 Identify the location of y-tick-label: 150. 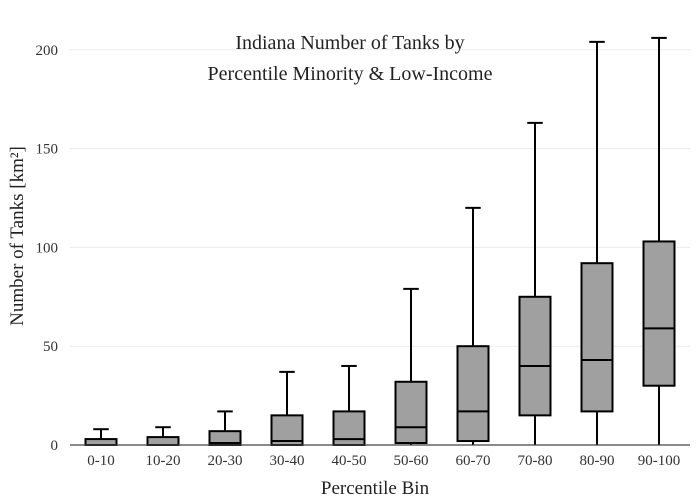
(47, 150).